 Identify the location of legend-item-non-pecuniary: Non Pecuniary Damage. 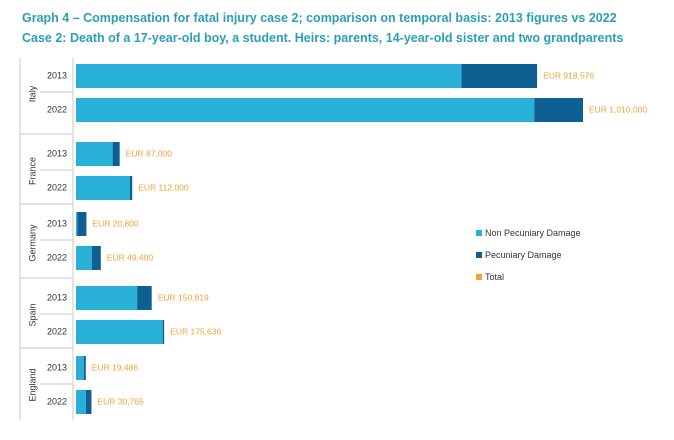
(528, 232).